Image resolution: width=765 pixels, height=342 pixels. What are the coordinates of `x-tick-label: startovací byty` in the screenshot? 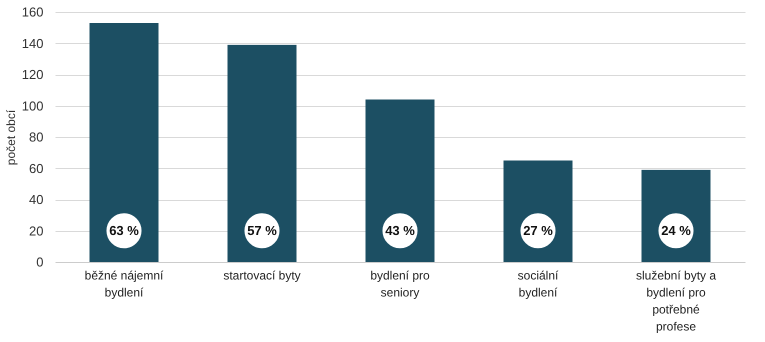 It's located at (262, 275).